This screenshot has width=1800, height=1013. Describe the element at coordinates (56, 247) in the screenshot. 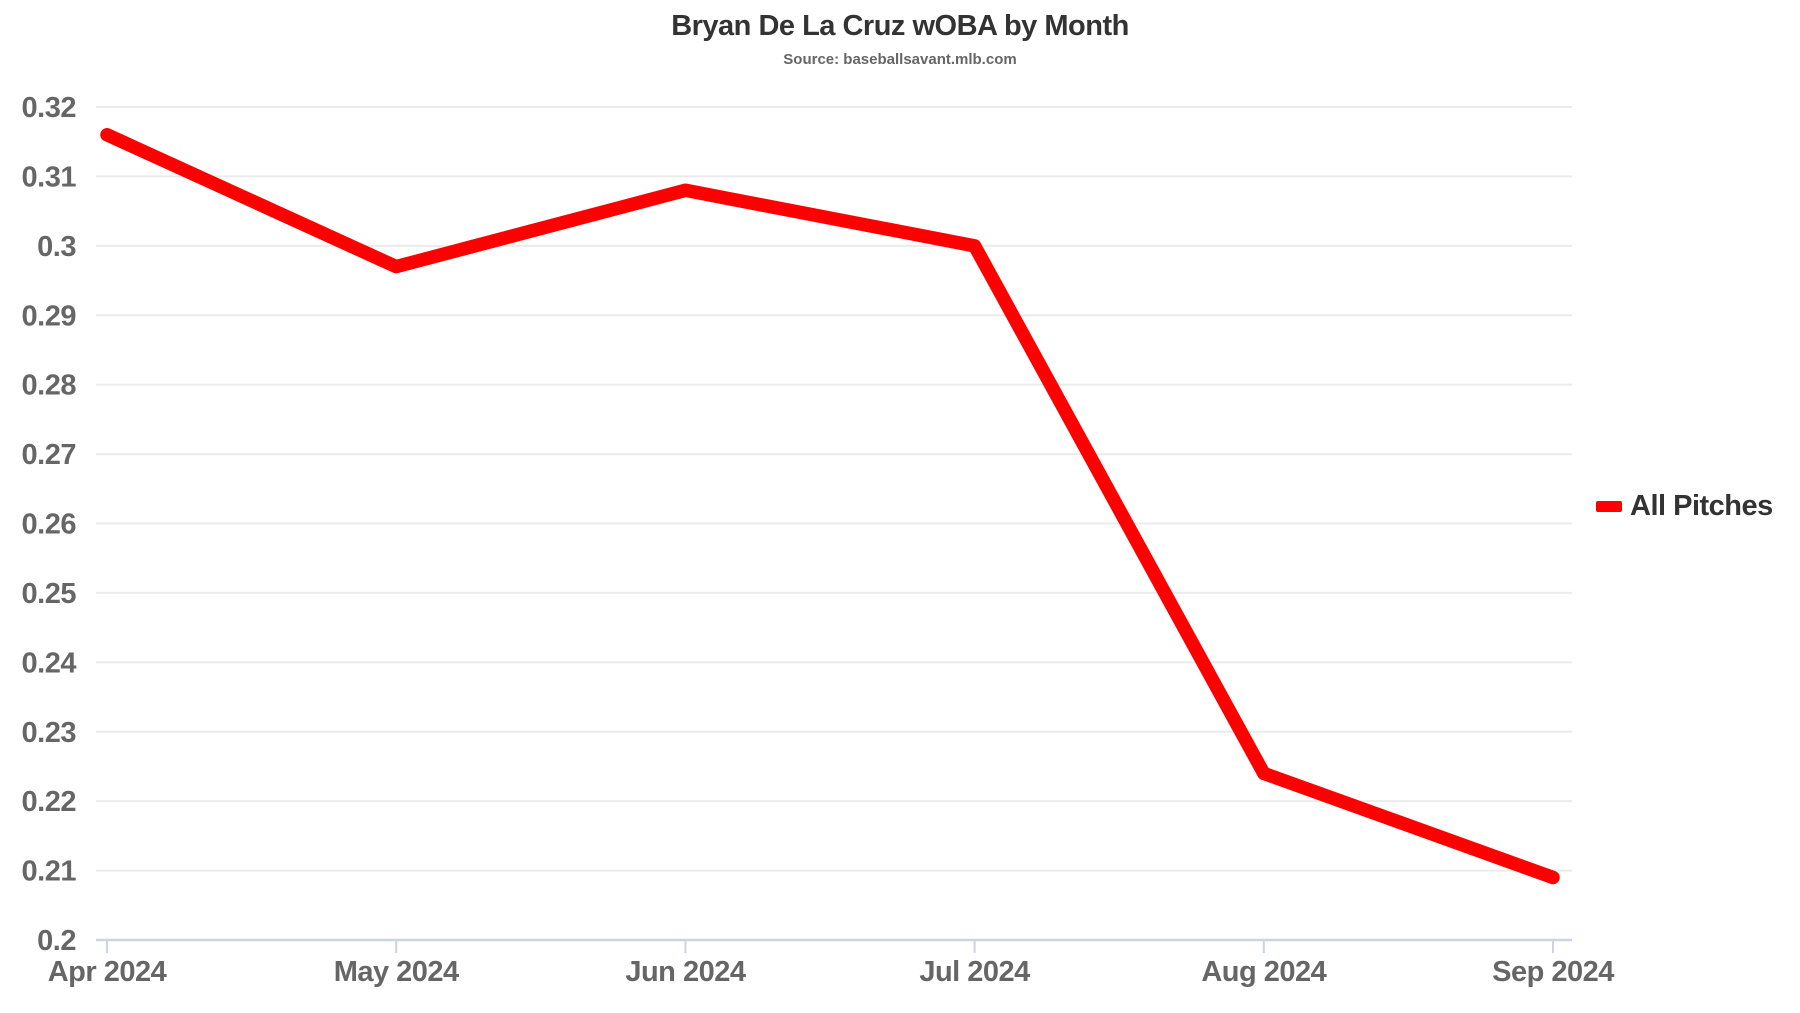

I see `y-tick-label: 0.3` at that location.